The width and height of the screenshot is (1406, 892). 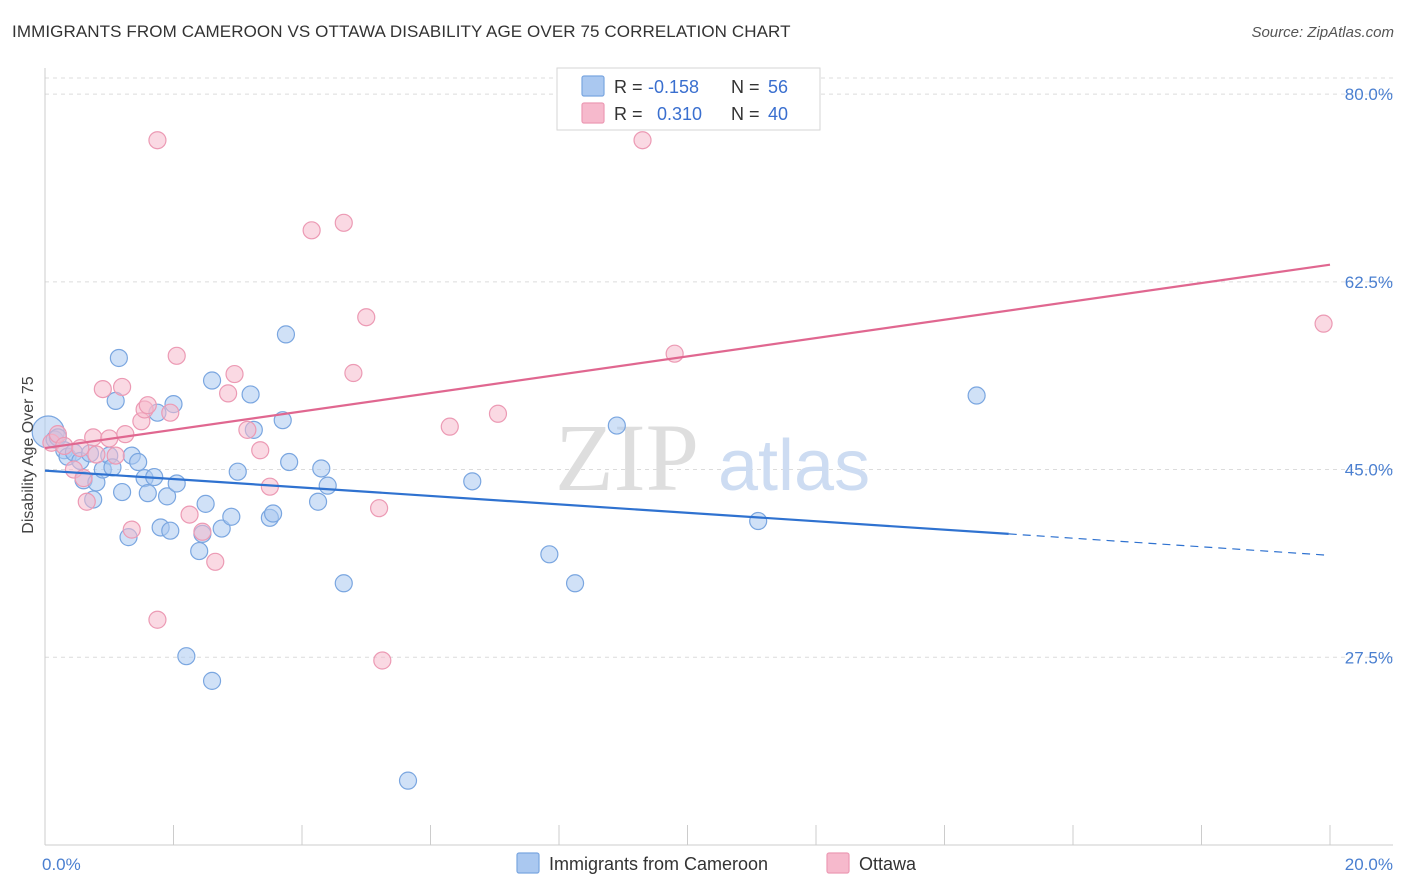 What do you see at coordinates (61, 864) in the screenshot?
I see `x-tick-label-0: 0.0%` at bounding box center [61, 864].